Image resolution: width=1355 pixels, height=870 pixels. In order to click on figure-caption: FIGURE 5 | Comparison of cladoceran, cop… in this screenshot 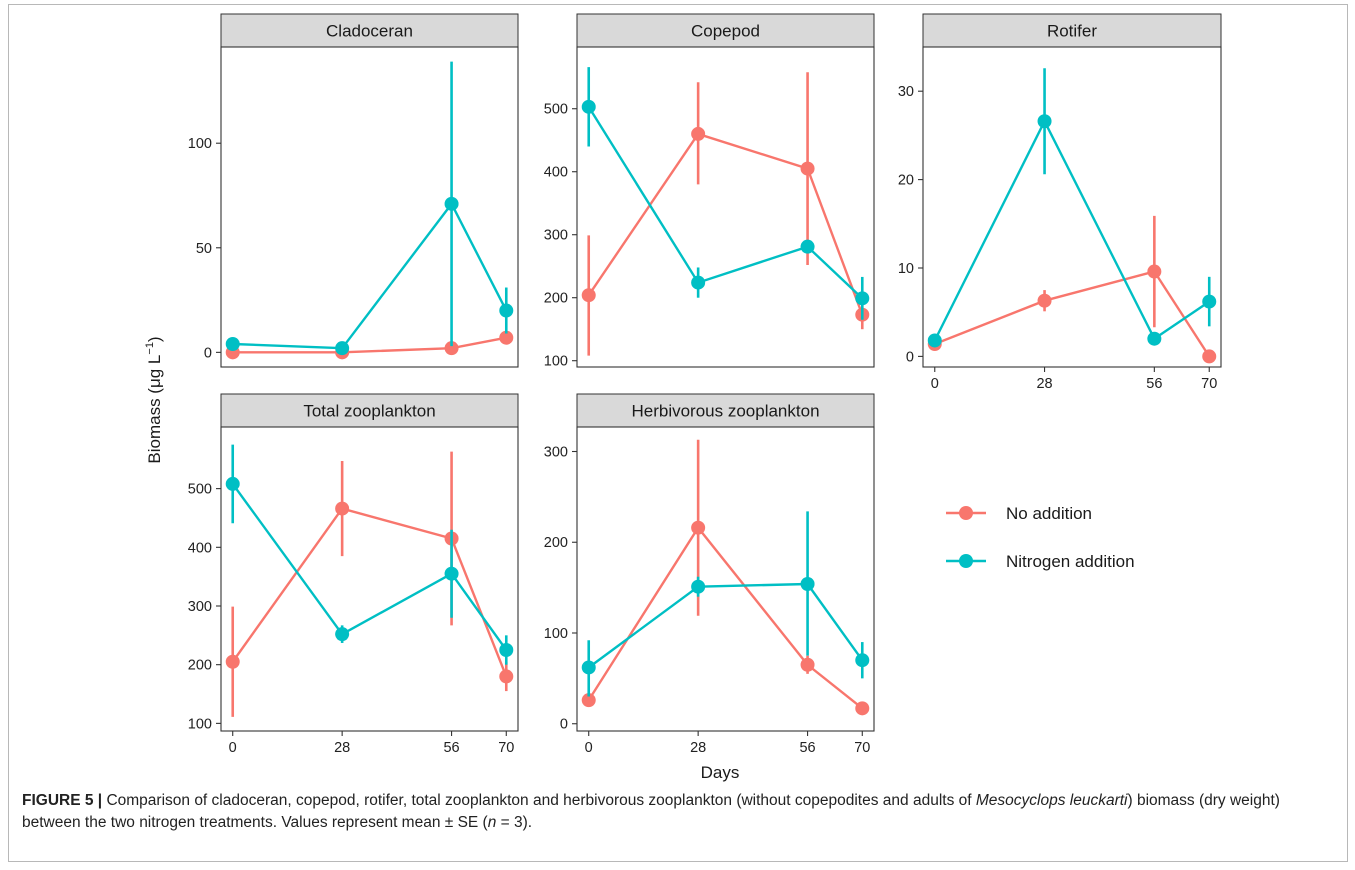, I will do `click(677, 812)`.